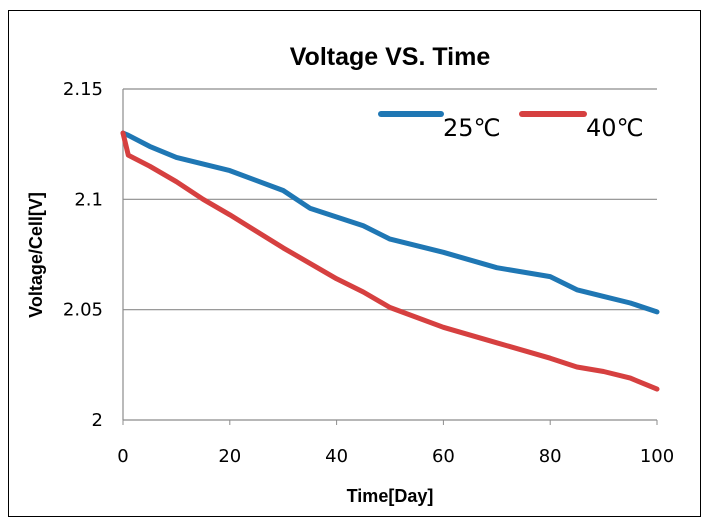 The image size is (709, 527). I want to click on x-axis-title: Time[Day], so click(390, 496).